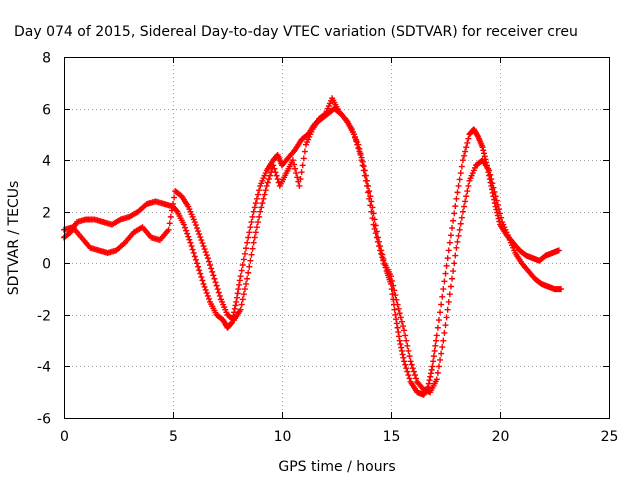 This screenshot has width=640, height=480. I want to click on x-tick-label: 0, so click(64, 437).